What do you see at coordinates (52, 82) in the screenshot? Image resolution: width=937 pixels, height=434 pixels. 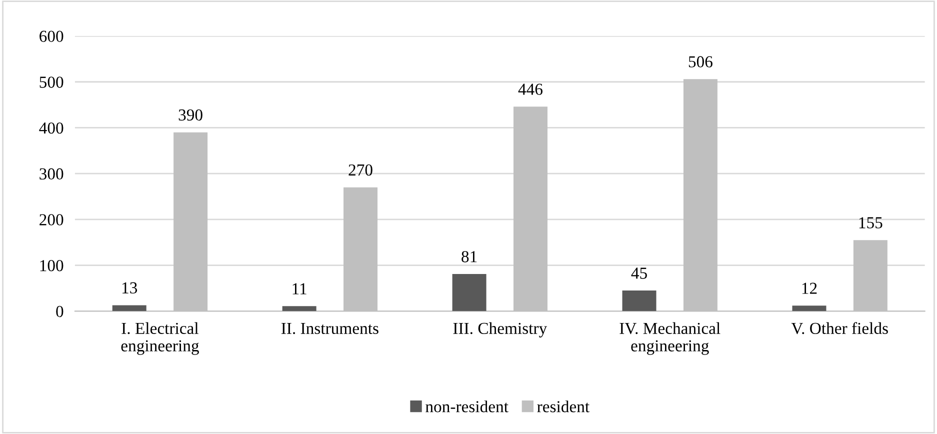 I see `y-tick-label: 500` at bounding box center [52, 82].